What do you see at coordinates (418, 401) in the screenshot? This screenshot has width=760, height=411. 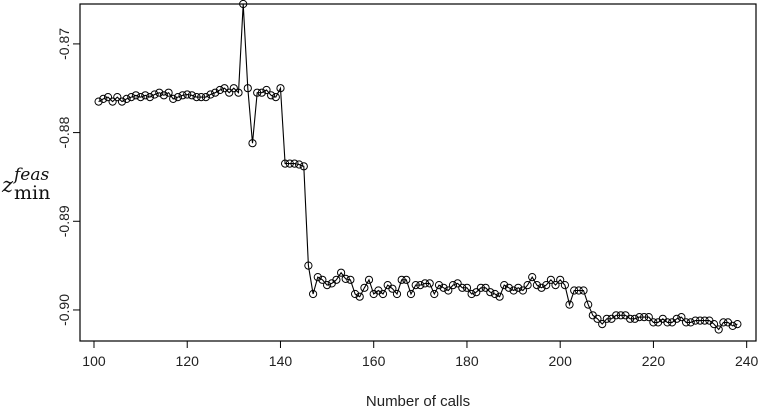 I see `x-axis-title: Number of calls` at bounding box center [418, 401].